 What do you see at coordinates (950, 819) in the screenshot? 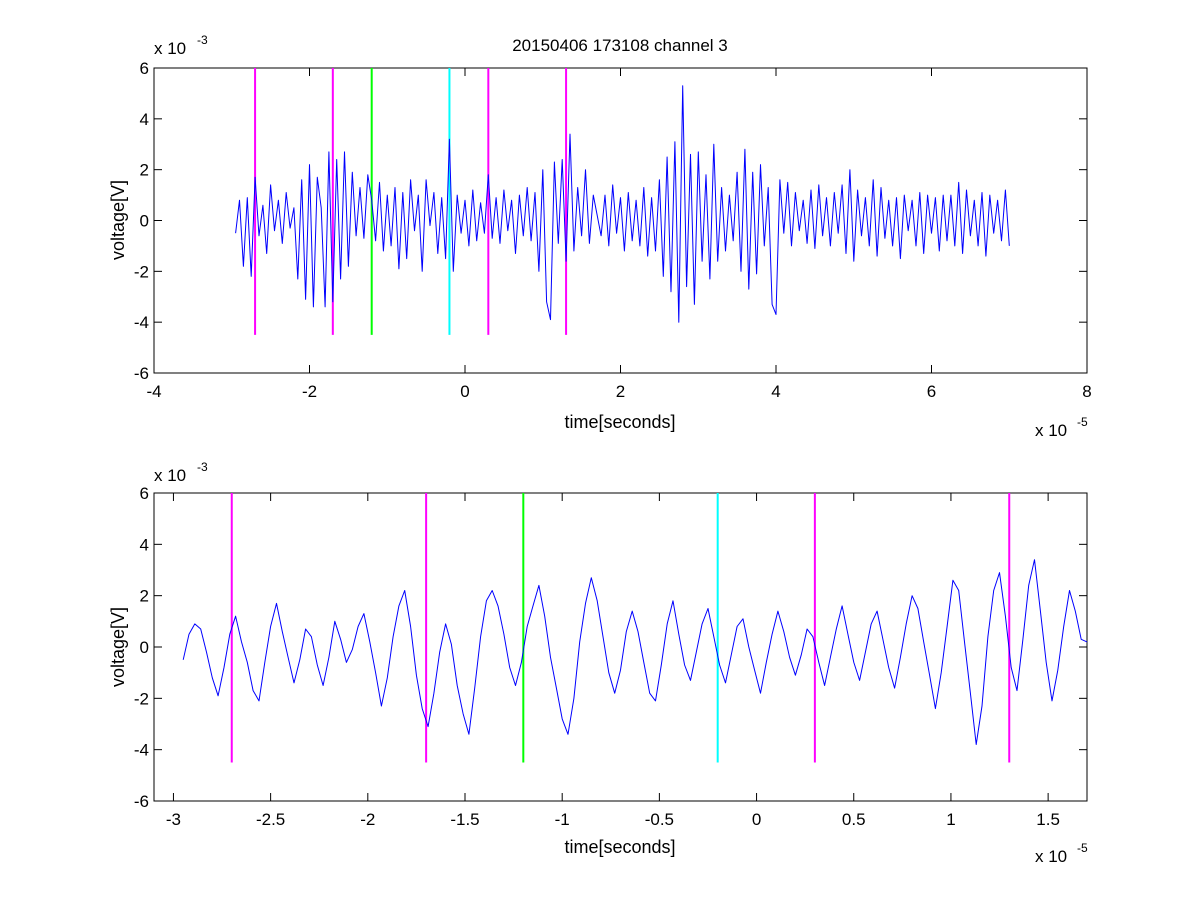
I see `x-tick-label: 1` at bounding box center [950, 819].